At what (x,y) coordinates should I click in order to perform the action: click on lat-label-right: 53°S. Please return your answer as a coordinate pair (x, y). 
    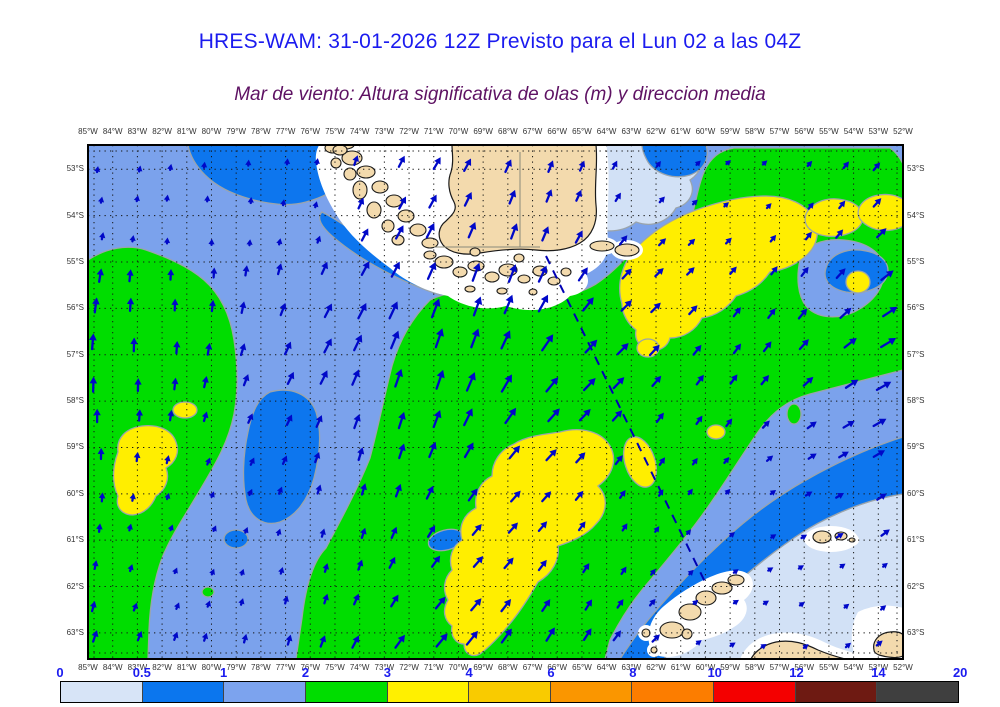
    Looking at the image, I should click on (916, 169).